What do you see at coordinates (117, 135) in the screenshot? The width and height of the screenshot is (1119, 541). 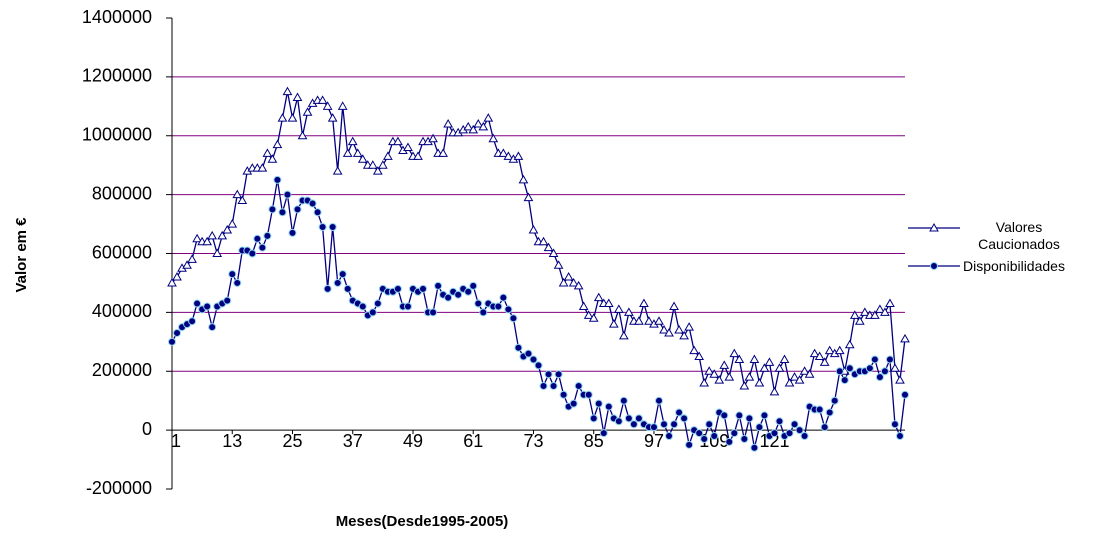 I see `y-tick-label: 1000000` at bounding box center [117, 135].